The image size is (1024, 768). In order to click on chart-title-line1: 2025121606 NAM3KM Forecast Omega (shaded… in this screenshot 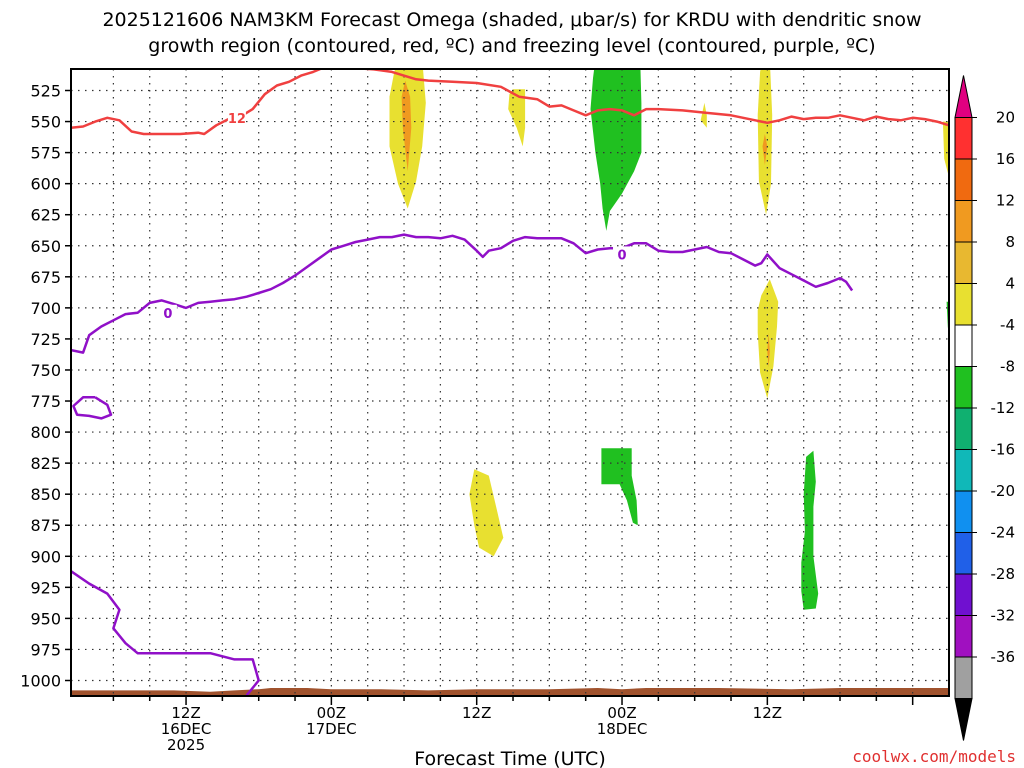, I will do `click(511, 20)`.